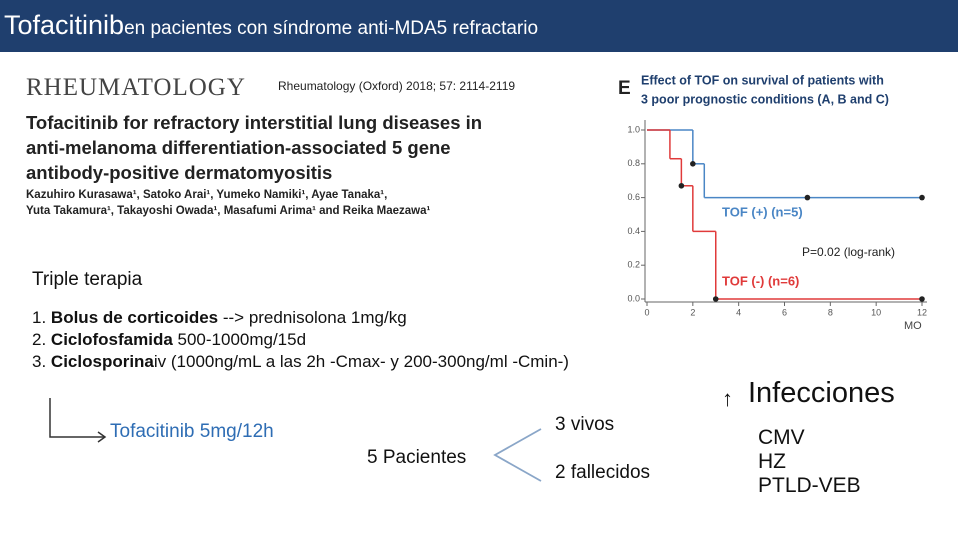 The height and width of the screenshot is (539, 958). What do you see at coordinates (809, 485) in the screenshot?
I see `infection: PTLD-VEB` at bounding box center [809, 485].